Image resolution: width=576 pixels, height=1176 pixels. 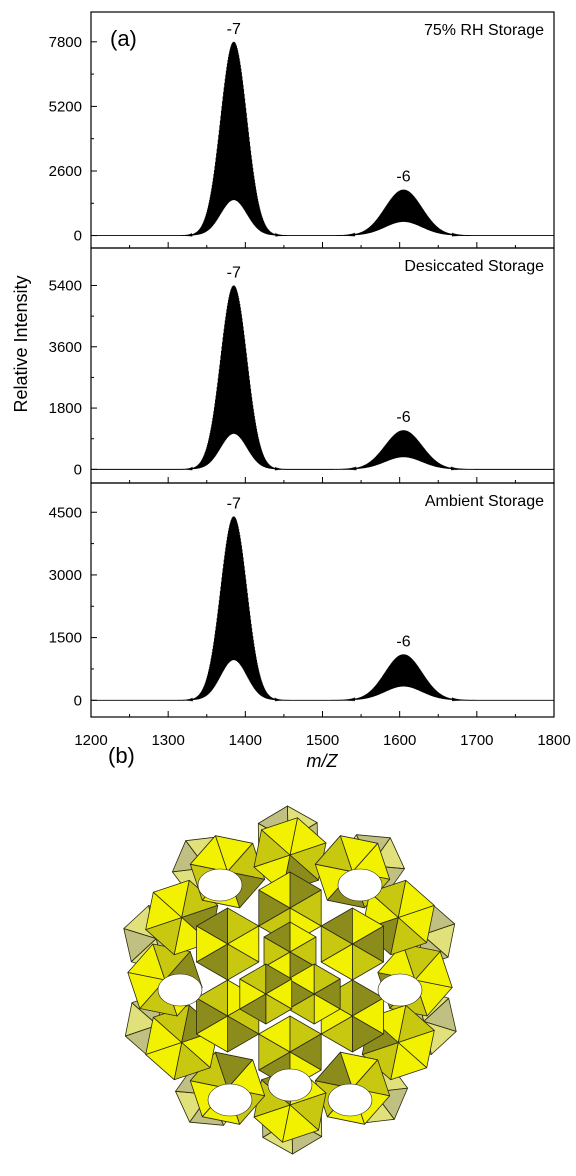 I want to click on peak-label-0-1: -6, so click(x=403, y=177).